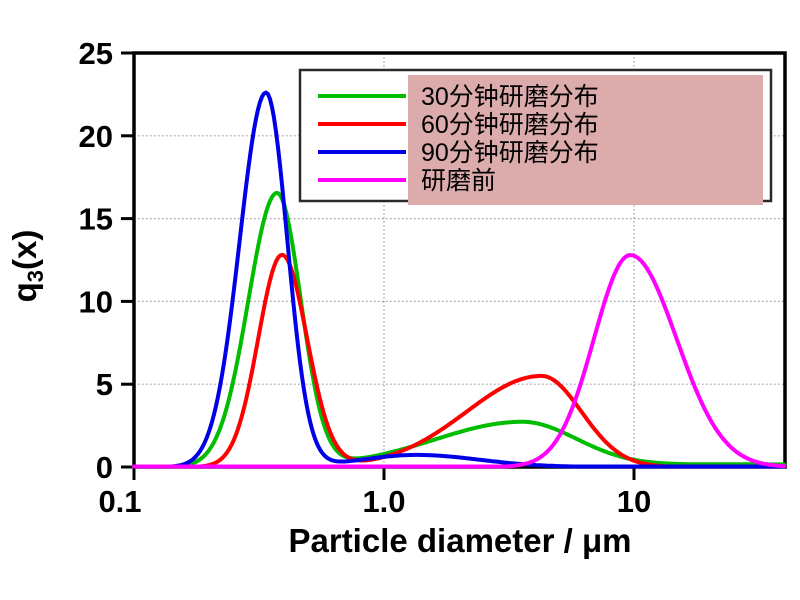 Image resolution: width=800 pixels, height=600 pixels. Describe the element at coordinates (96, 219) in the screenshot. I see `y-tick-label: 15` at that location.